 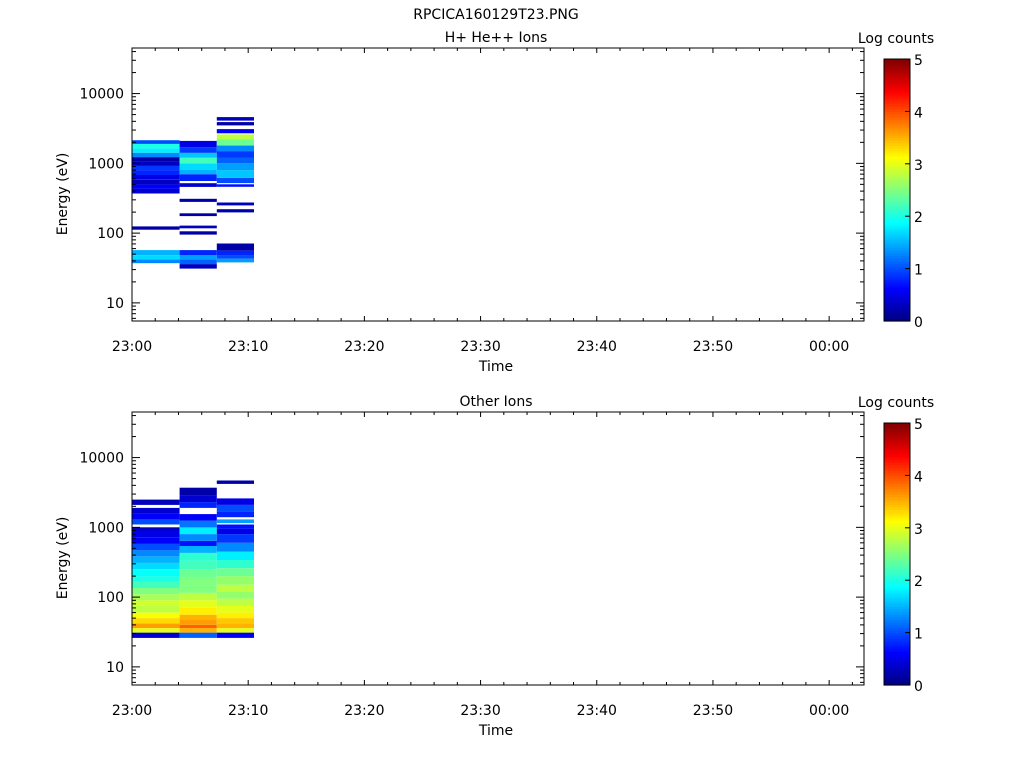 I want to click on x-tick-label: 23:20, so click(x=364, y=347).